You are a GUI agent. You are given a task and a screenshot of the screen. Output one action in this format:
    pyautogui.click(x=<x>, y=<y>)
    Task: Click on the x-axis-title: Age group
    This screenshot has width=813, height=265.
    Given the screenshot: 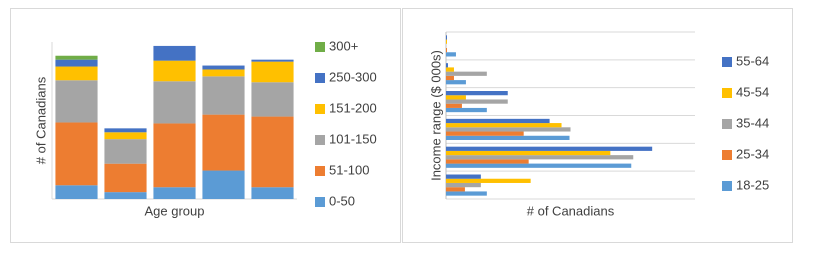 What is the action you would take?
    pyautogui.click(x=175, y=210)
    